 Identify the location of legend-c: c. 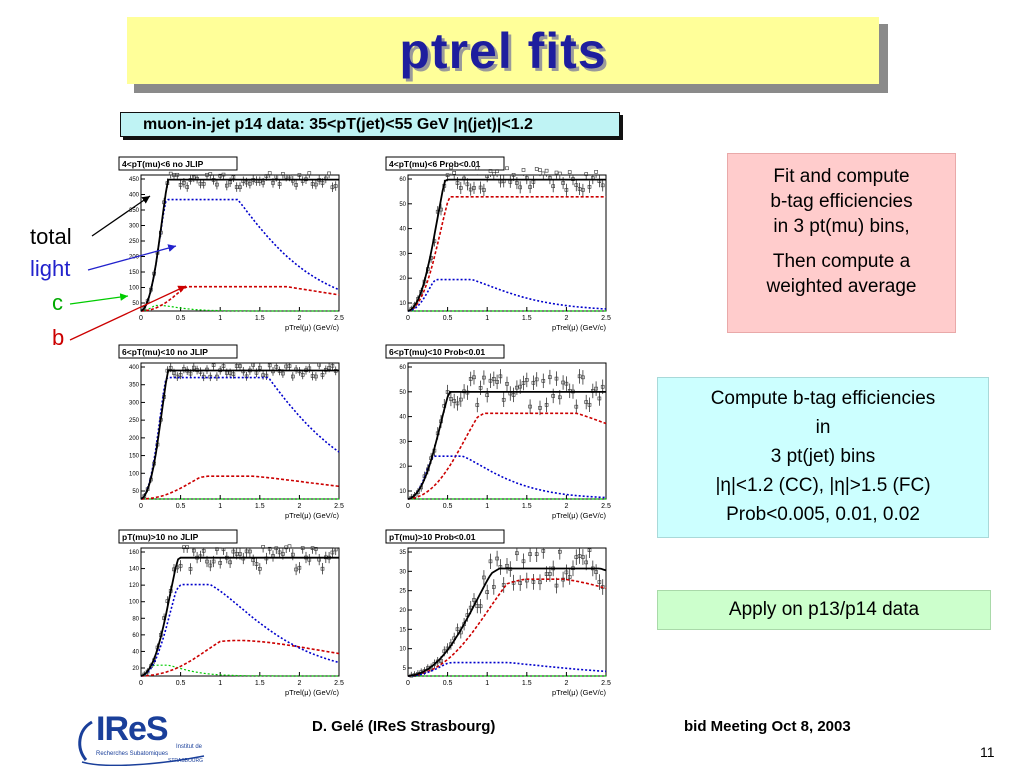
(57, 302).